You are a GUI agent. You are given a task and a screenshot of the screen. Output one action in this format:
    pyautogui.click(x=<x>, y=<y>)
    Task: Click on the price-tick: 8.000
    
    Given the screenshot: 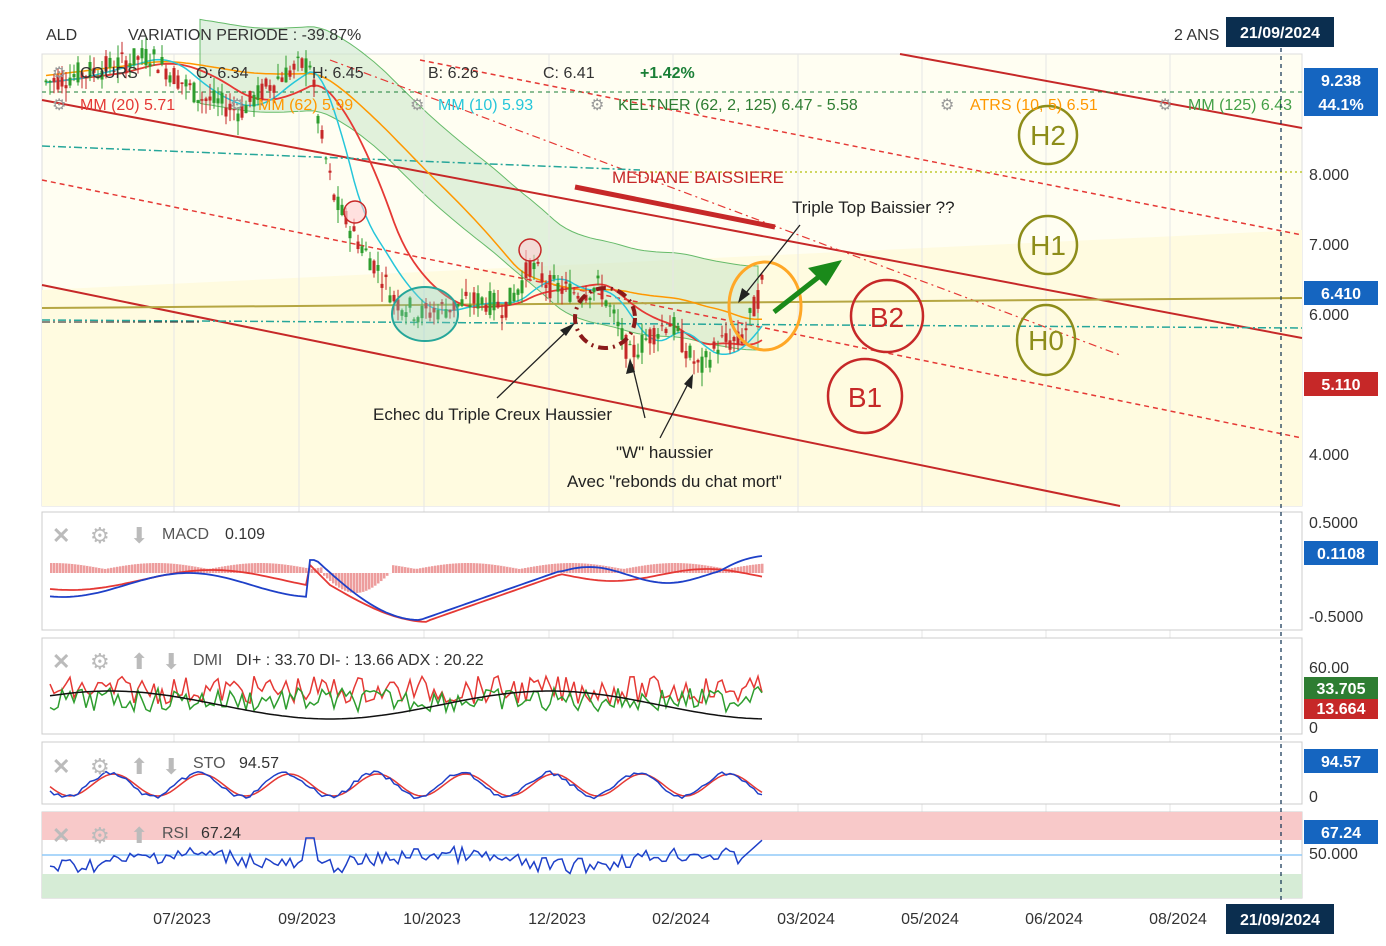 What is the action you would take?
    pyautogui.click(x=1329, y=175)
    